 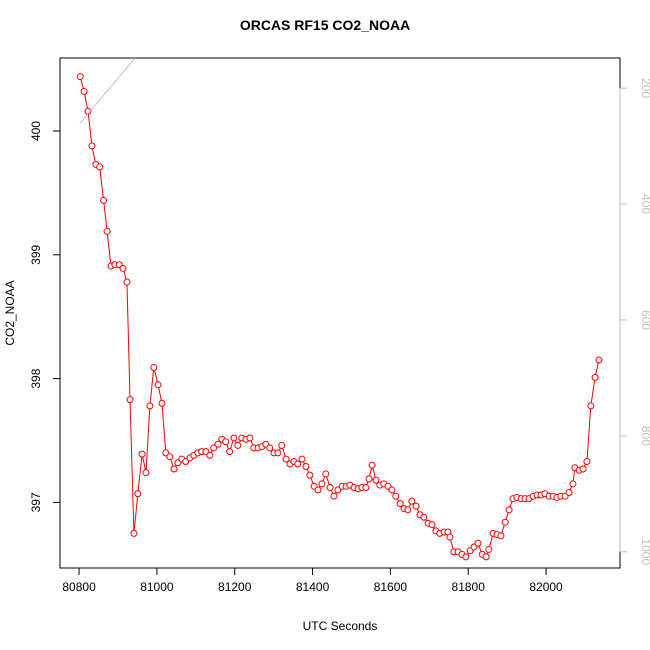 I want to click on x-tick-label: 81600, so click(x=391, y=587).